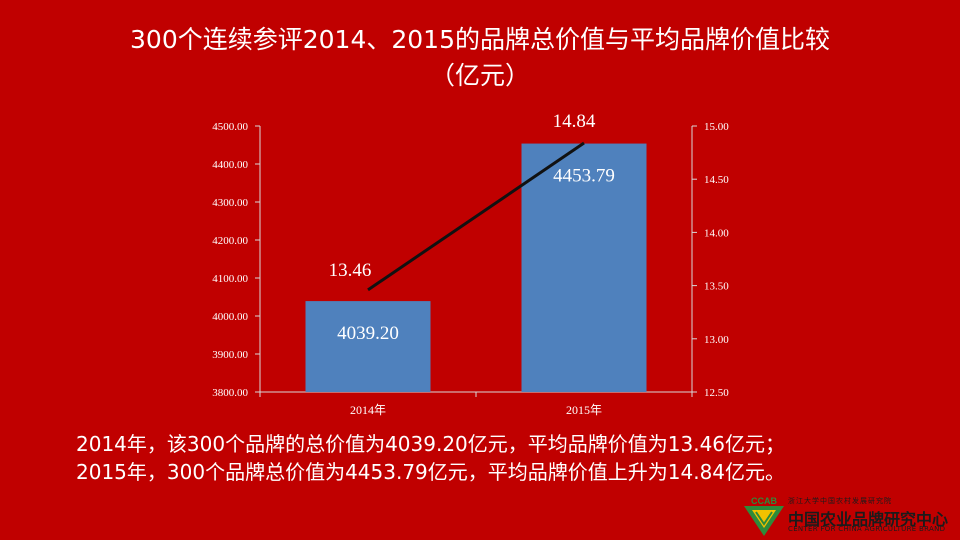  What do you see at coordinates (230, 279) in the screenshot?
I see `y-tick-left-label: 4100.00` at bounding box center [230, 279].